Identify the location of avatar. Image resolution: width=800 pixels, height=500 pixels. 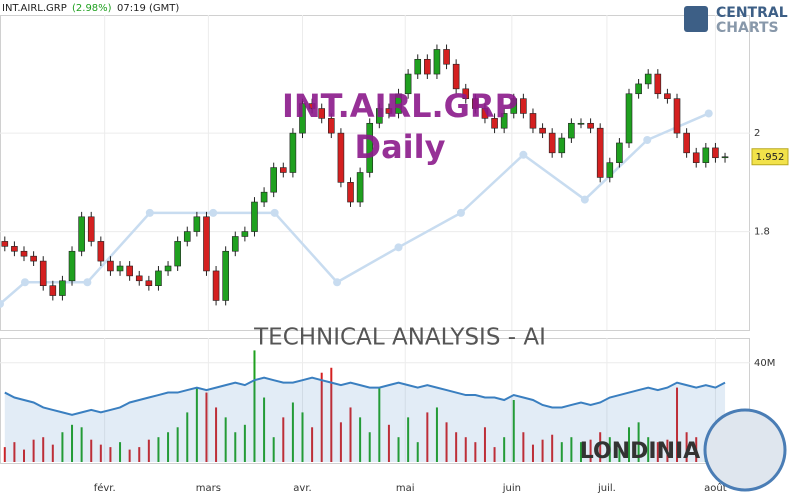
(745, 450).